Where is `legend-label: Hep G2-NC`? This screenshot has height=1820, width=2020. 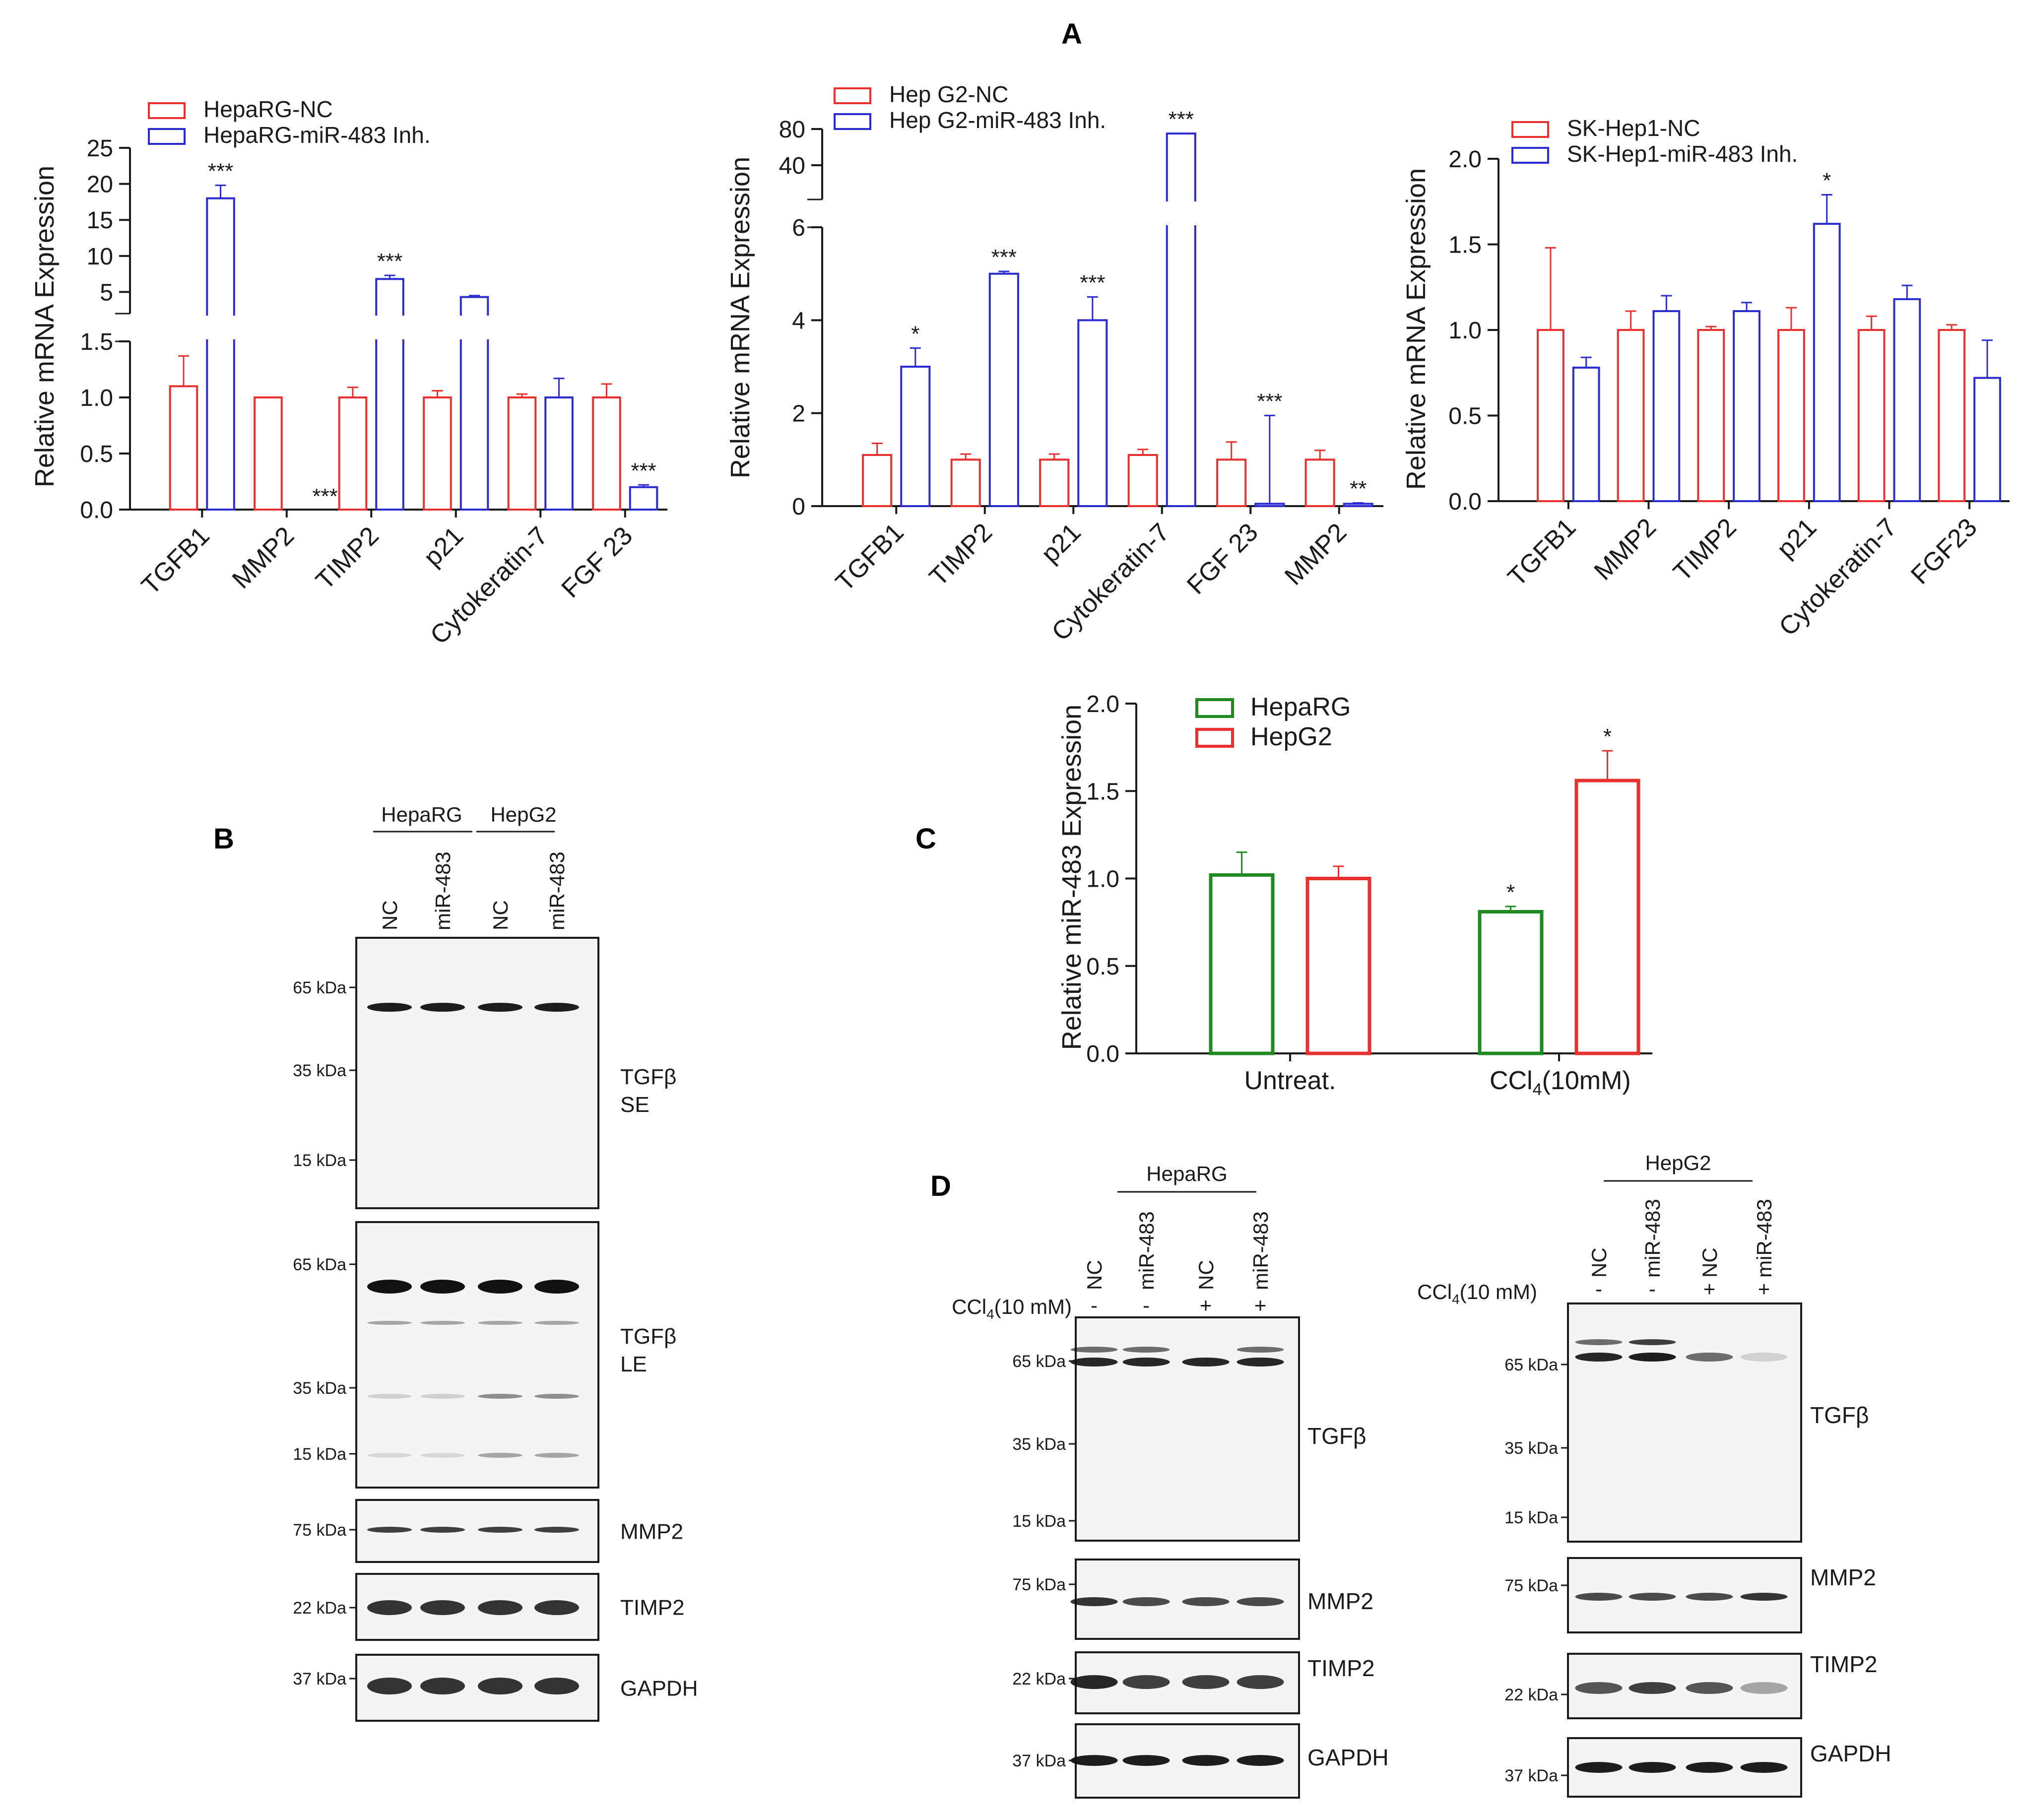
legend-label: Hep G2-NC is located at coordinates (948, 94).